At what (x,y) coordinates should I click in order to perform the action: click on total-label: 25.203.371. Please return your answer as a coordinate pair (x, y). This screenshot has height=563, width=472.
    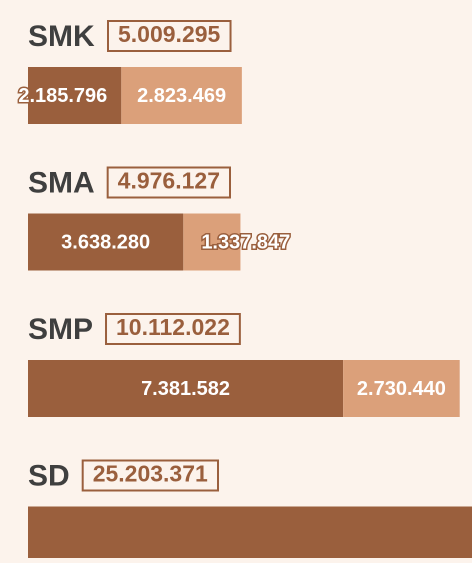
    Looking at the image, I should click on (150, 474).